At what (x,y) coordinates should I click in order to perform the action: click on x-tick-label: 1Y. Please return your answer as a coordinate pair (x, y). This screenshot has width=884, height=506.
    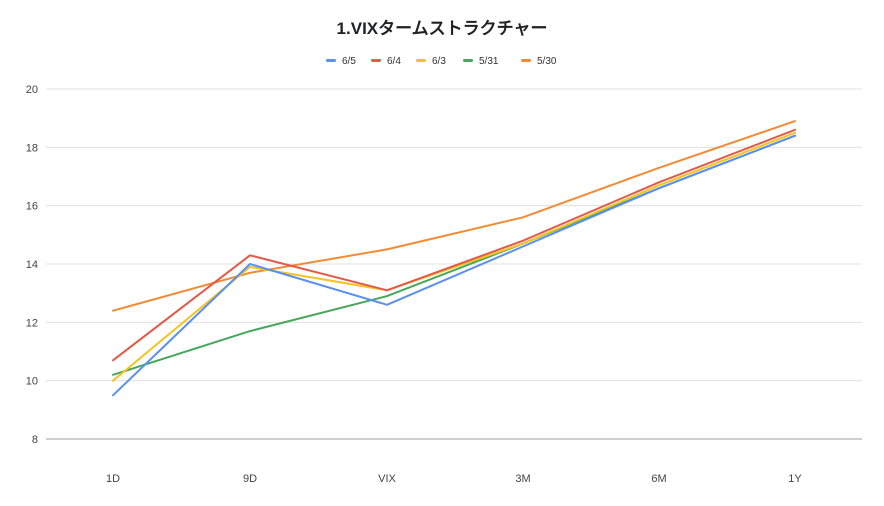
    Looking at the image, I should click on (795, 479).